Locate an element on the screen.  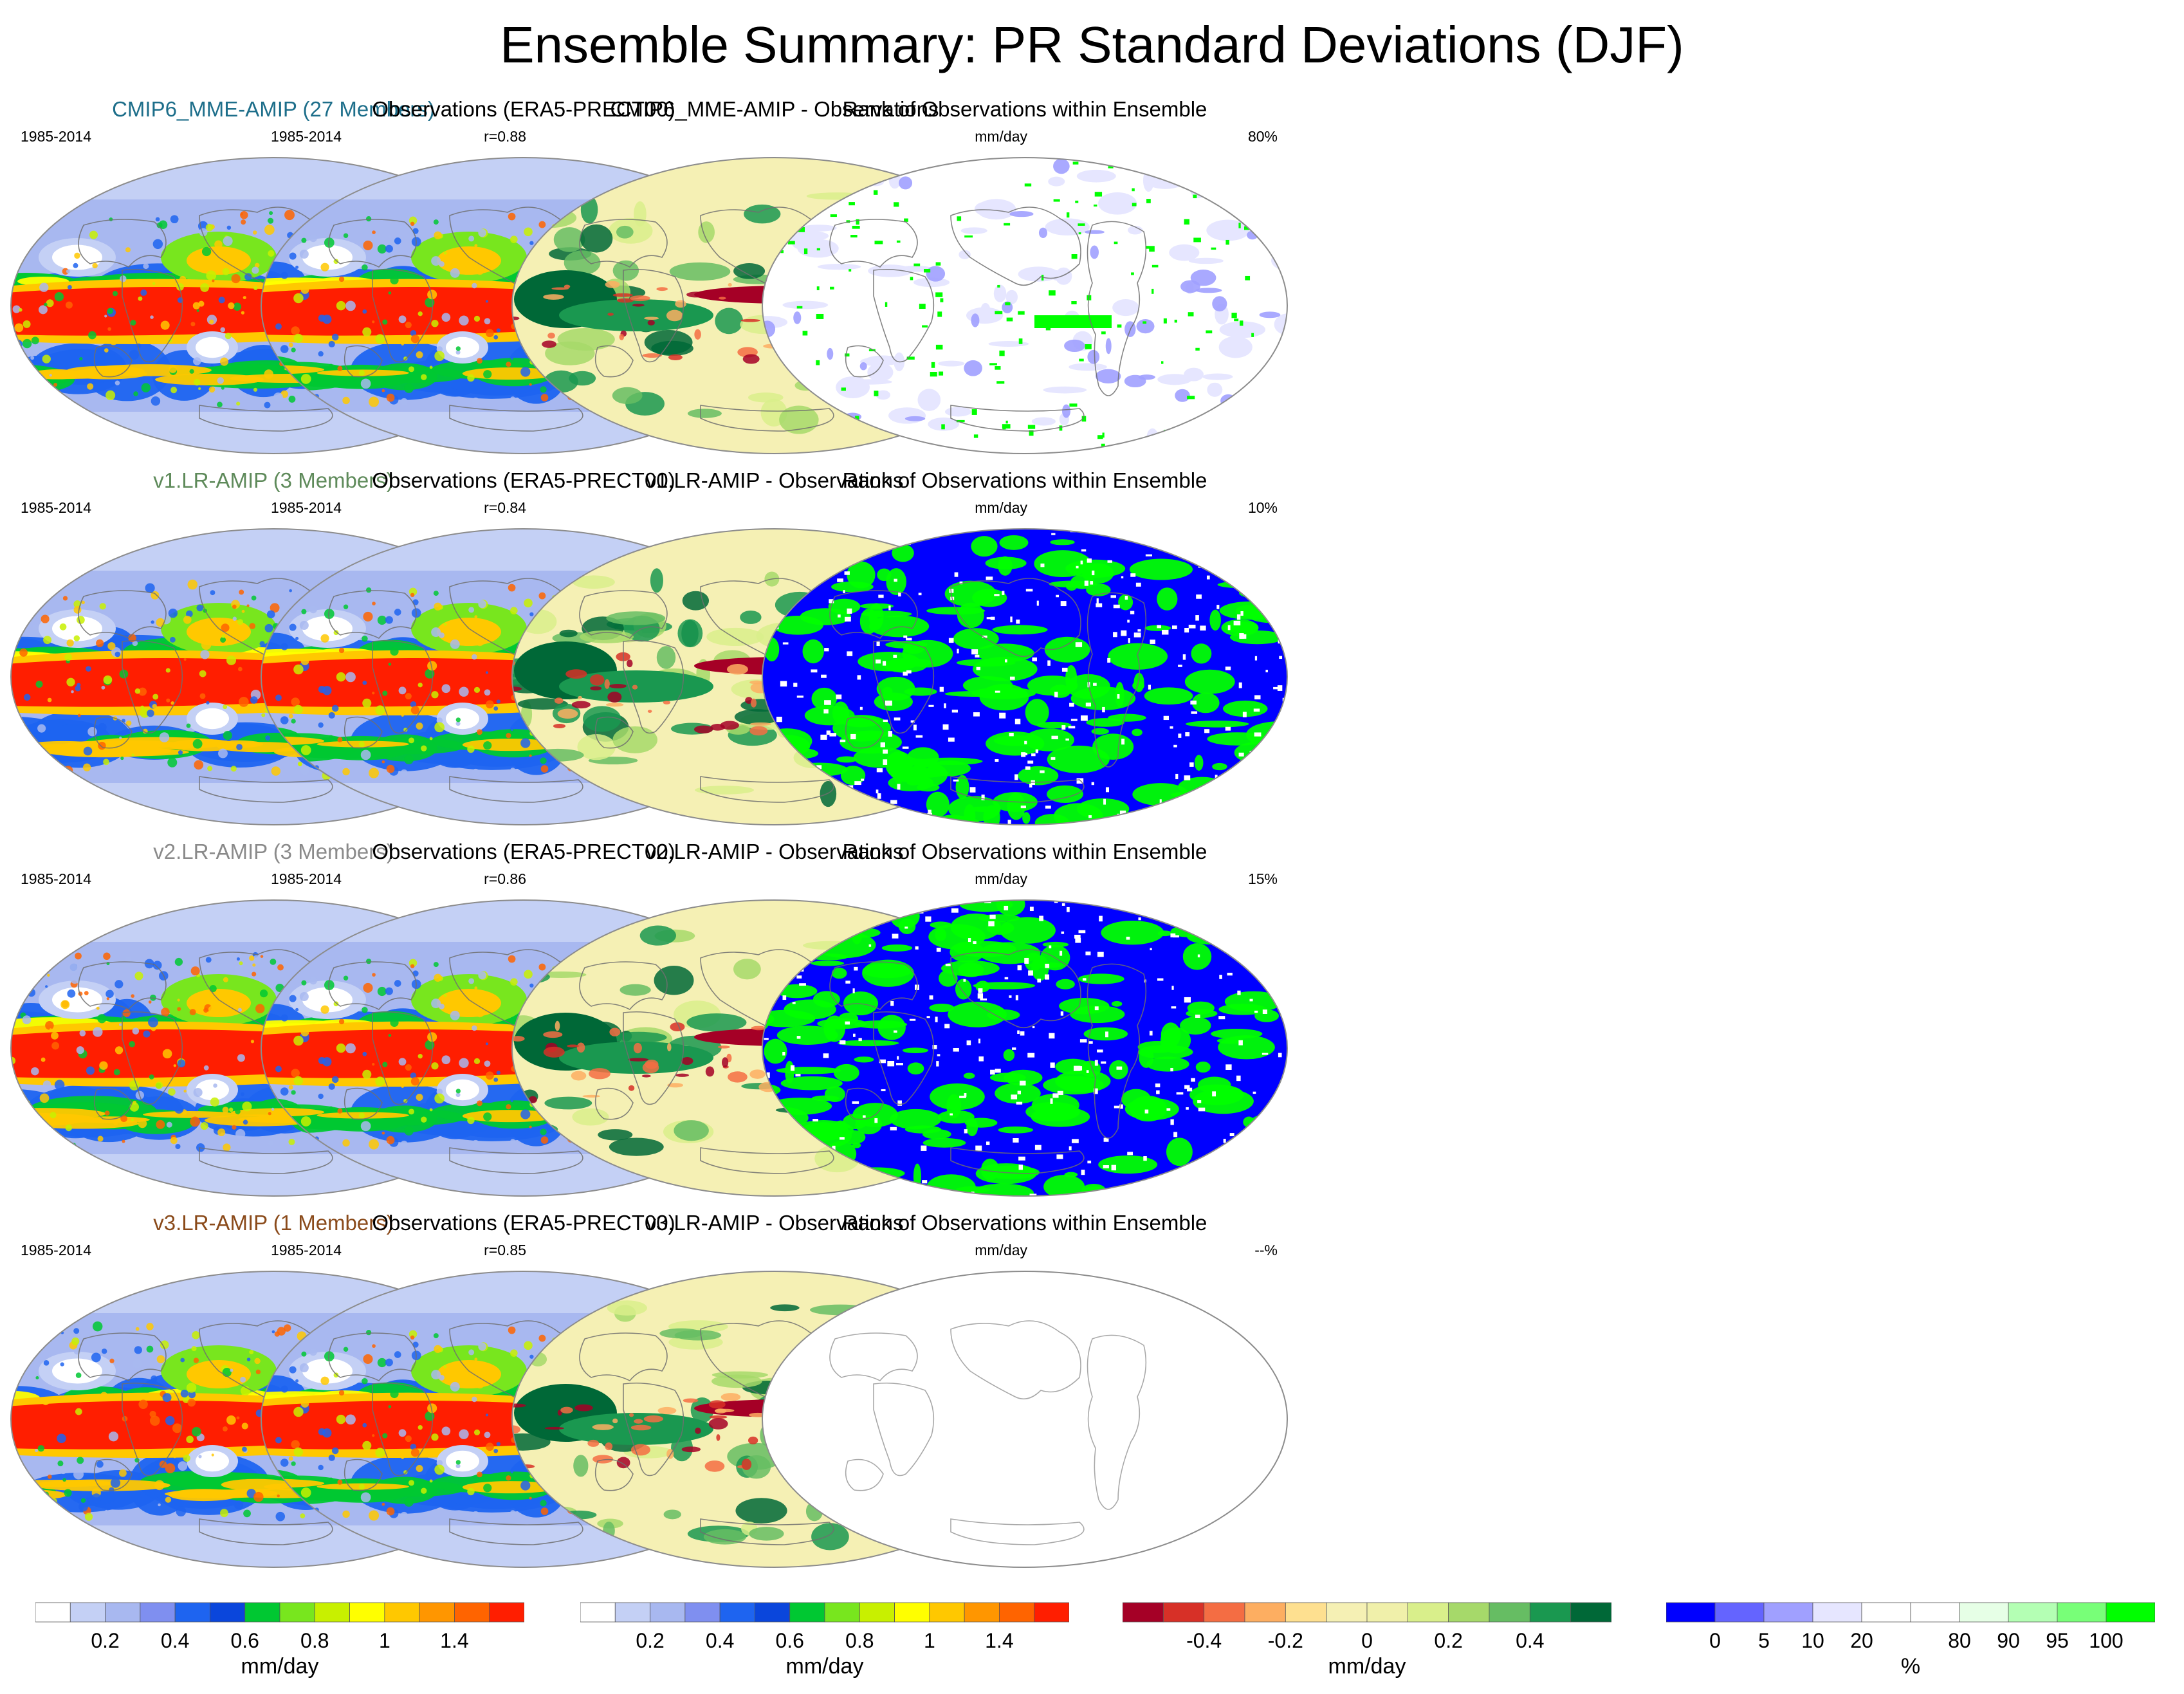
colorbar-tick-label: 5 is located at coordinates (1764, 1641).